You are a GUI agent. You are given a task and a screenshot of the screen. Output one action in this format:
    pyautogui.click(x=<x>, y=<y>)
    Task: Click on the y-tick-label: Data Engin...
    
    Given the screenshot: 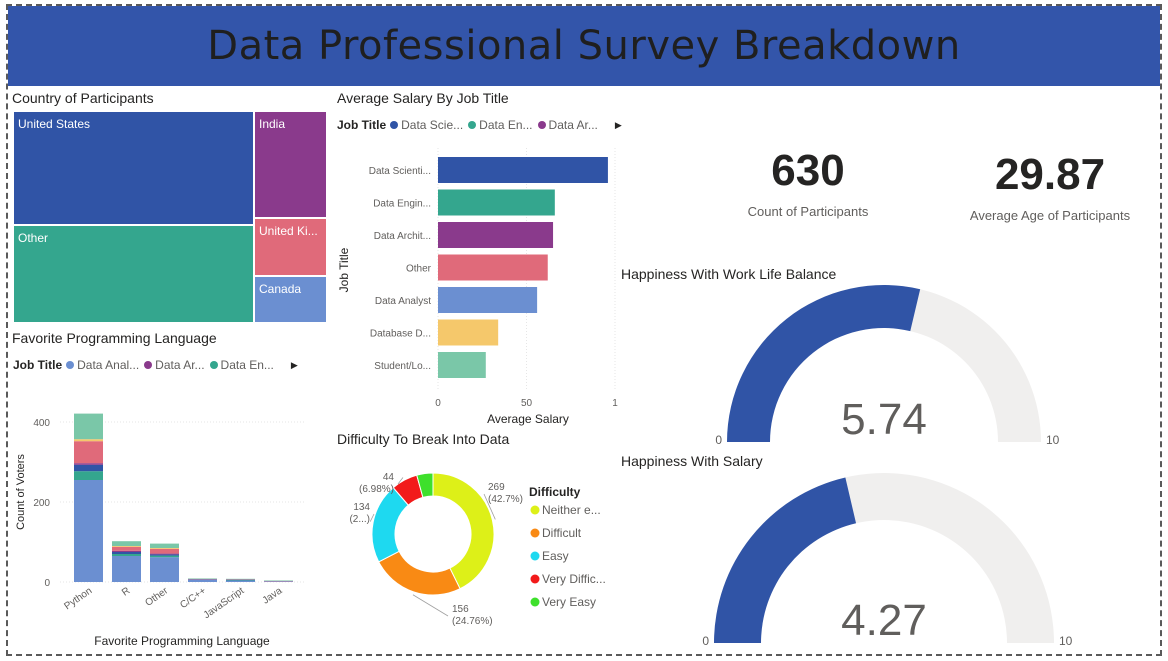 What is the action you would take?
    pyautogui.click(x=402, y=204)
    